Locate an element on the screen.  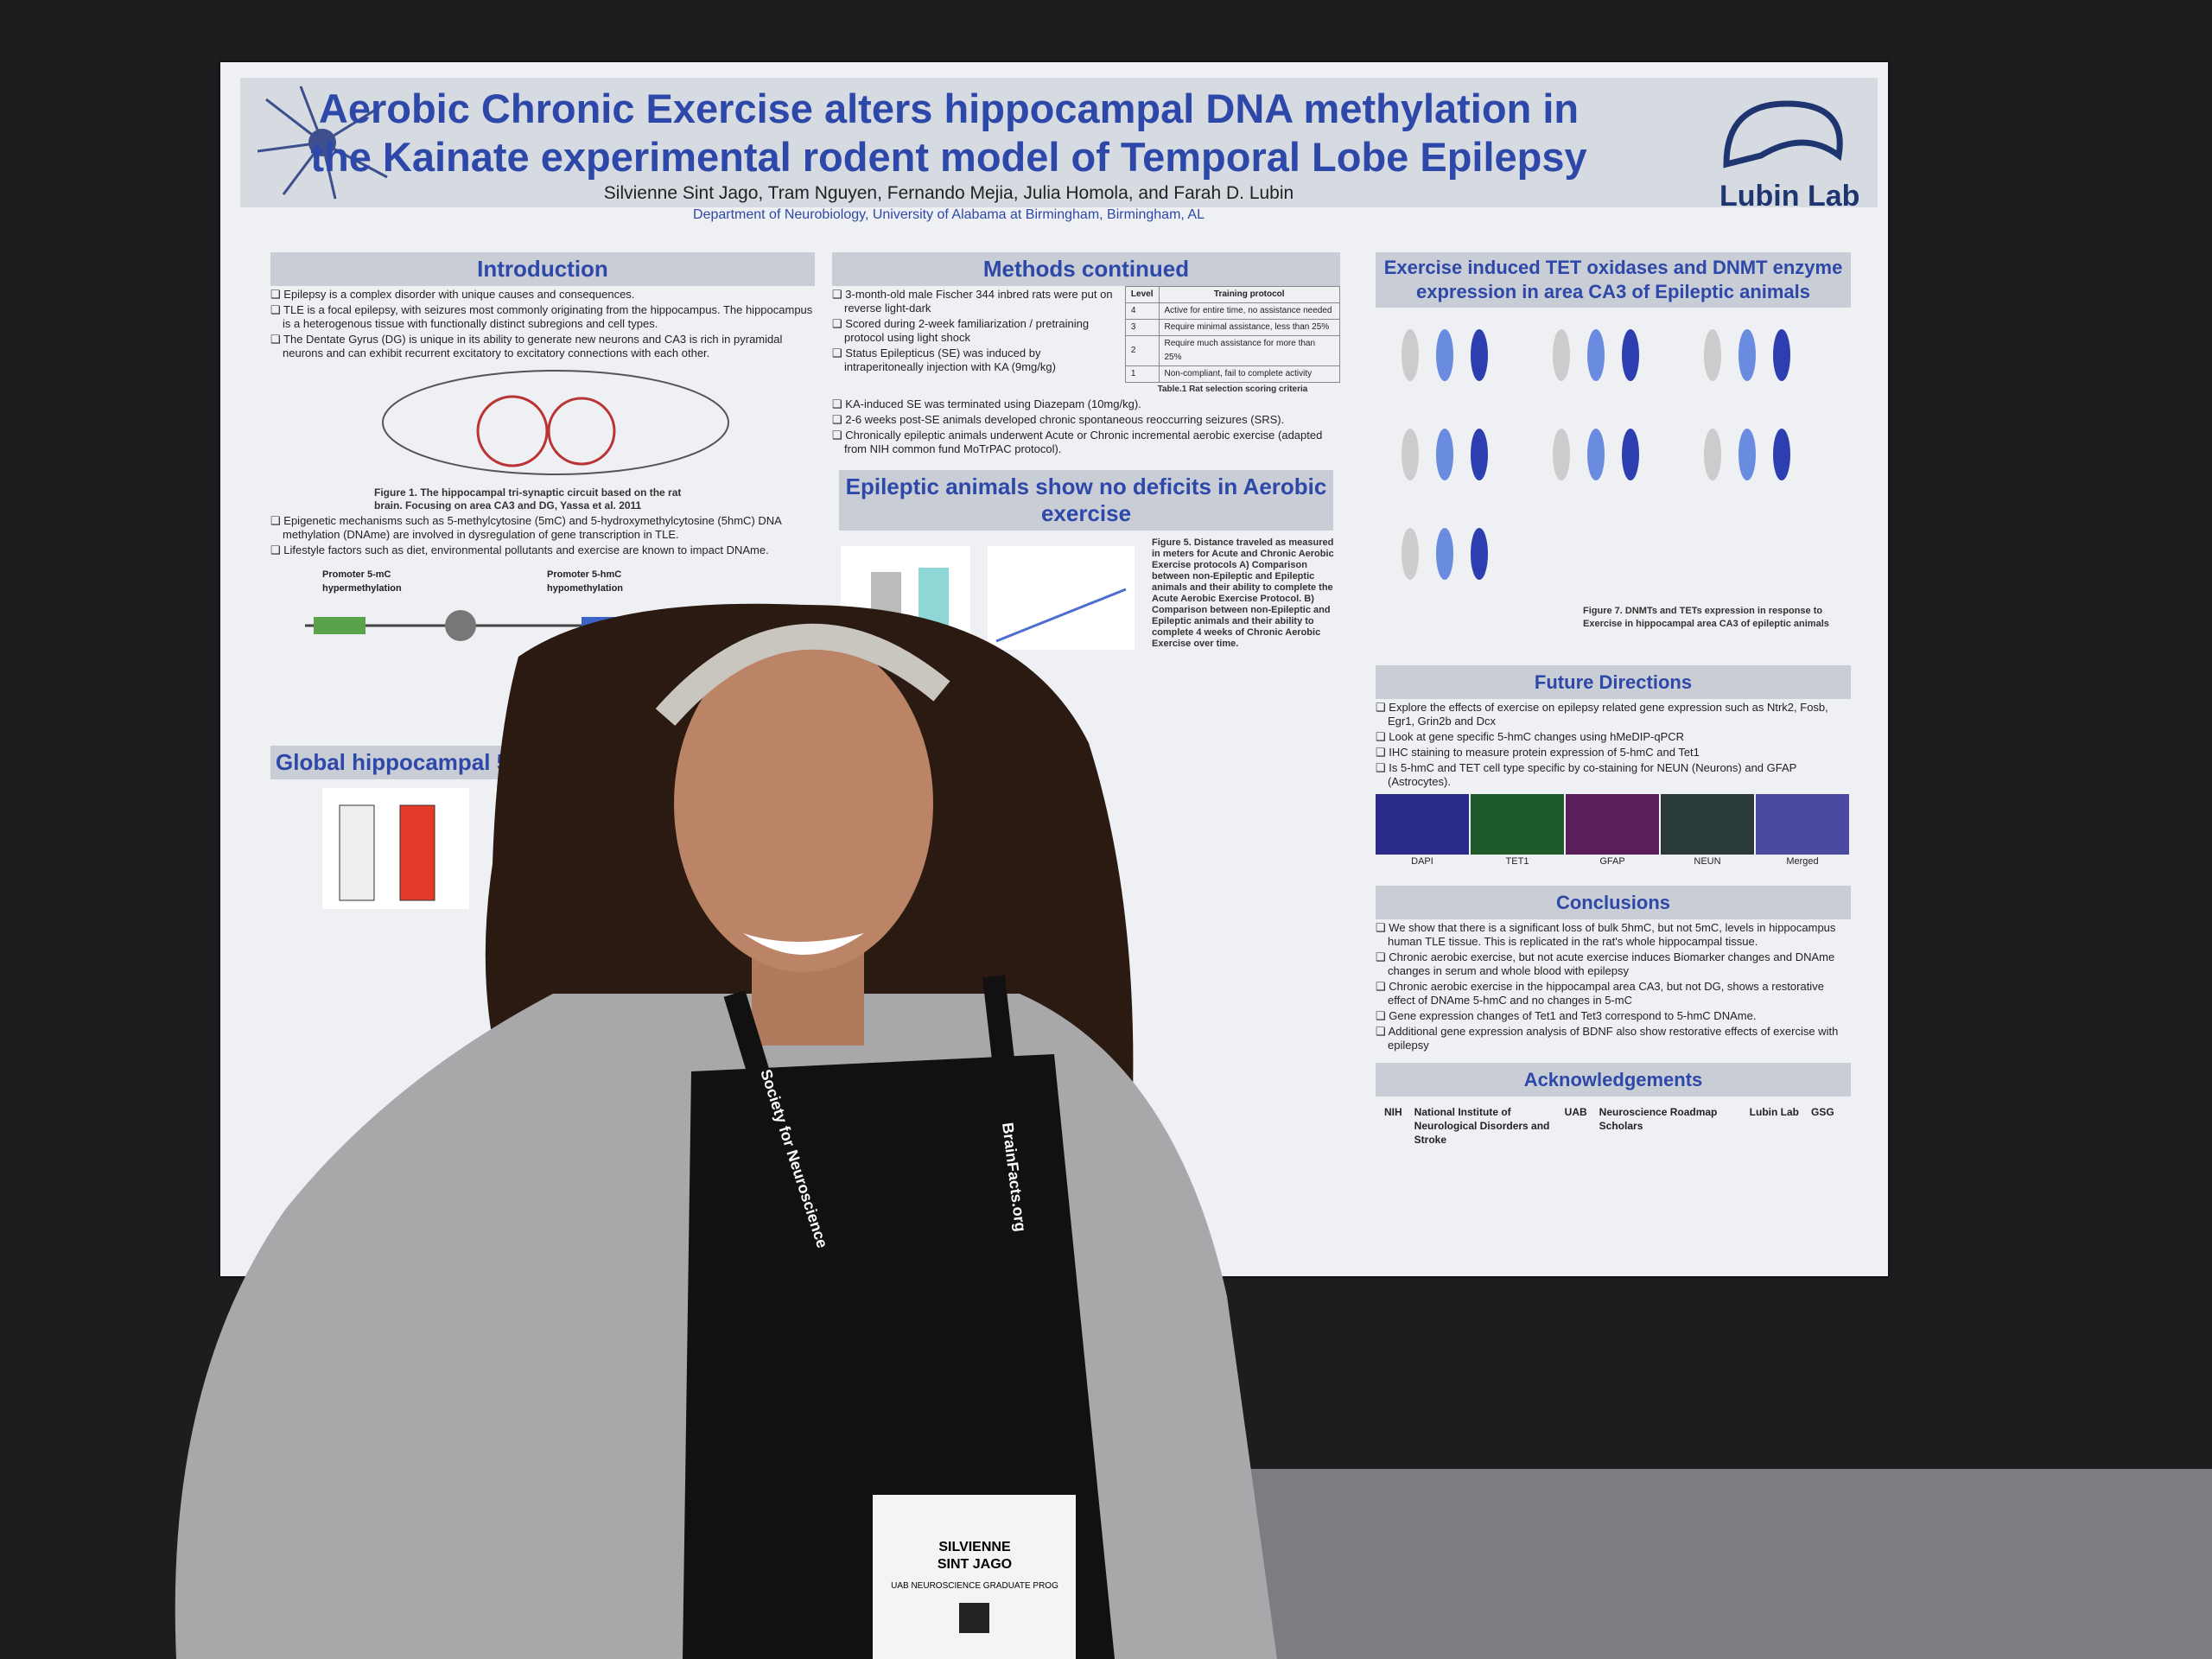
badge-name: SINT JAGO is located at coordinates (975, 1564).